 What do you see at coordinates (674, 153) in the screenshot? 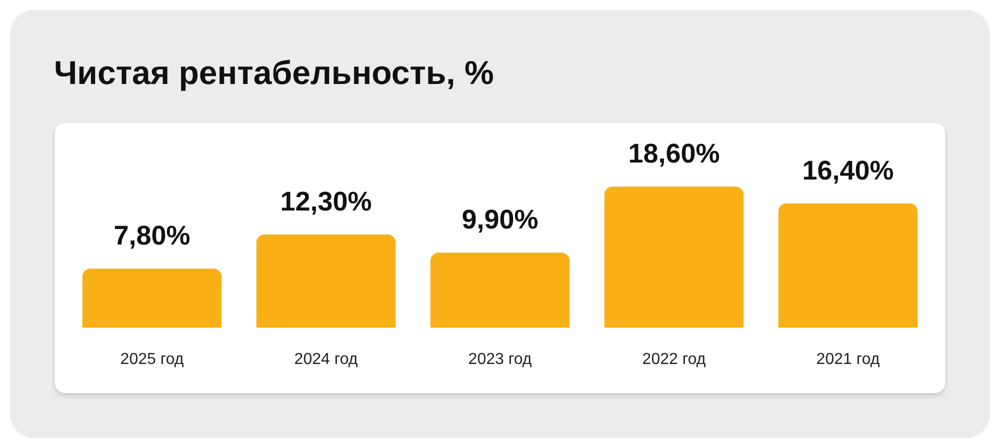
I see `data-label: 18,60%` at bounding box center [674, 153].